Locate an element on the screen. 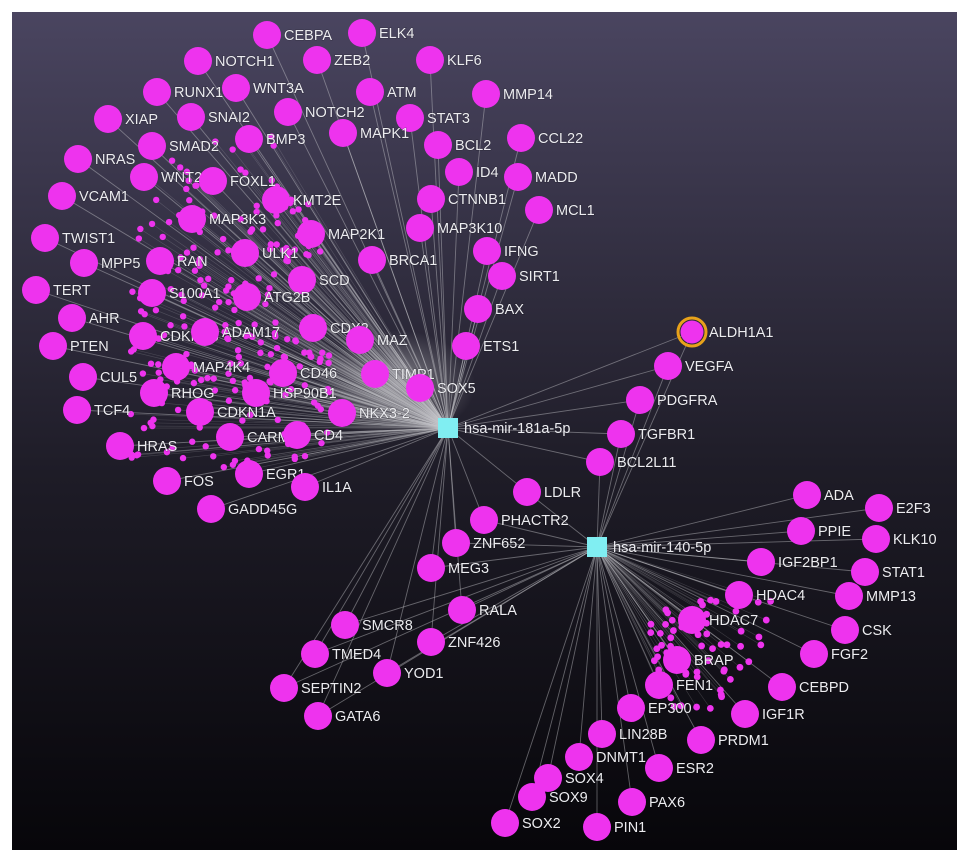 Image resolution: width=969 pixels, height=863 pixels. mirna-node: hsa-mir-140-5p is located at coordinates (649, 547).